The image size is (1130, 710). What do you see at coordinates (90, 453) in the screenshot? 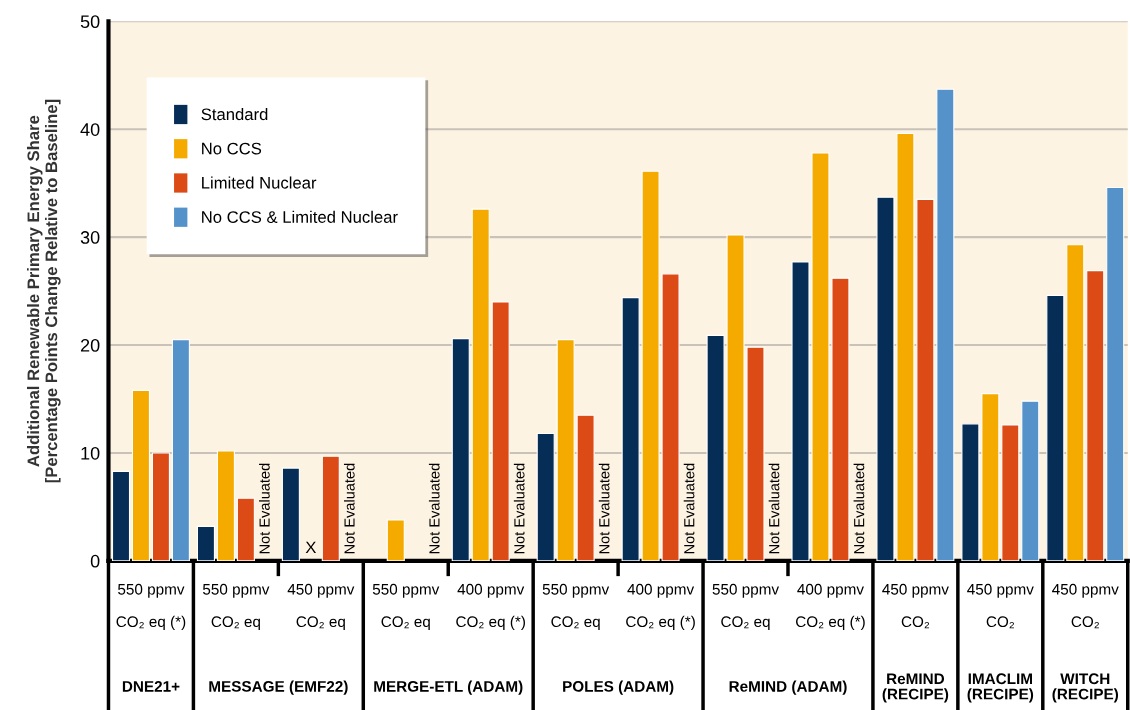
I see `y-tick-label: 10` at bounding box center [90, 453].